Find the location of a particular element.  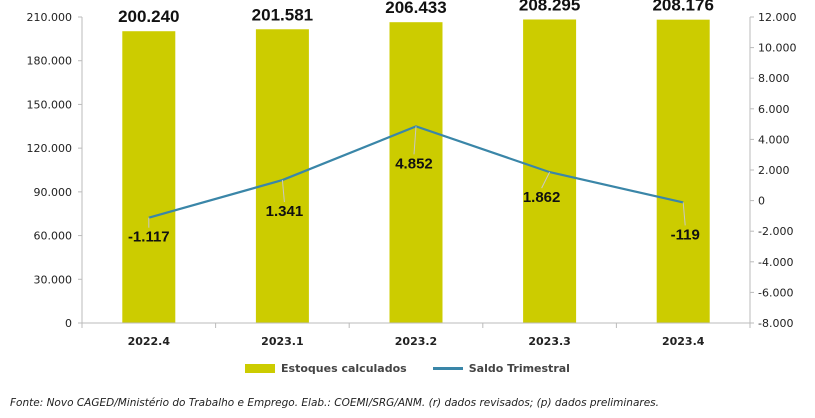

y-left-tick-label: 180.000 is located at coordinates (50, 61).